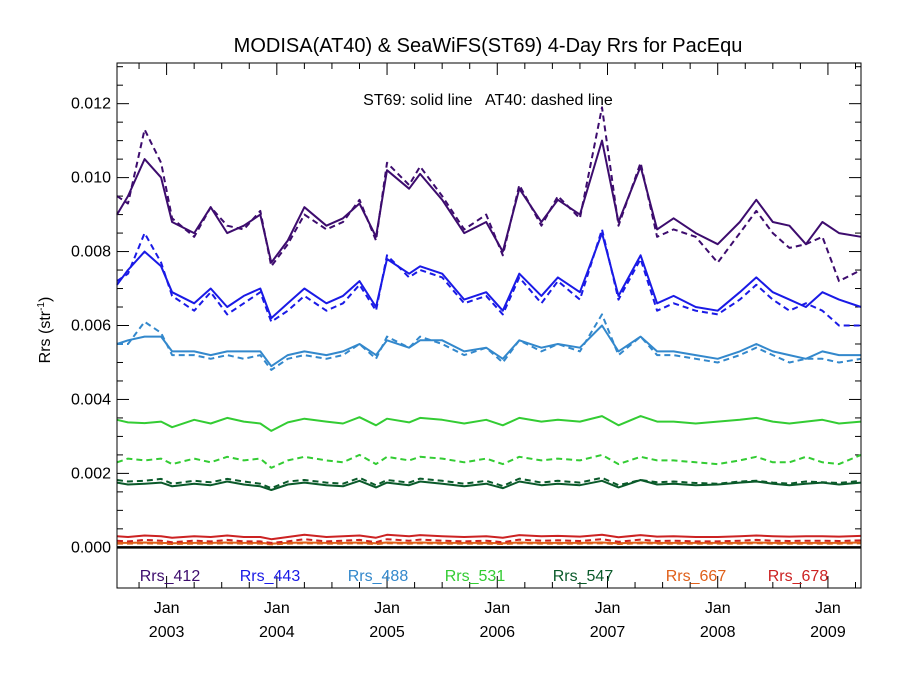  Describe the element at coordinates (488, 100) in the screenshot. I see `line-style-annotation: ST69: solid line AT40: dashed line` at that location.